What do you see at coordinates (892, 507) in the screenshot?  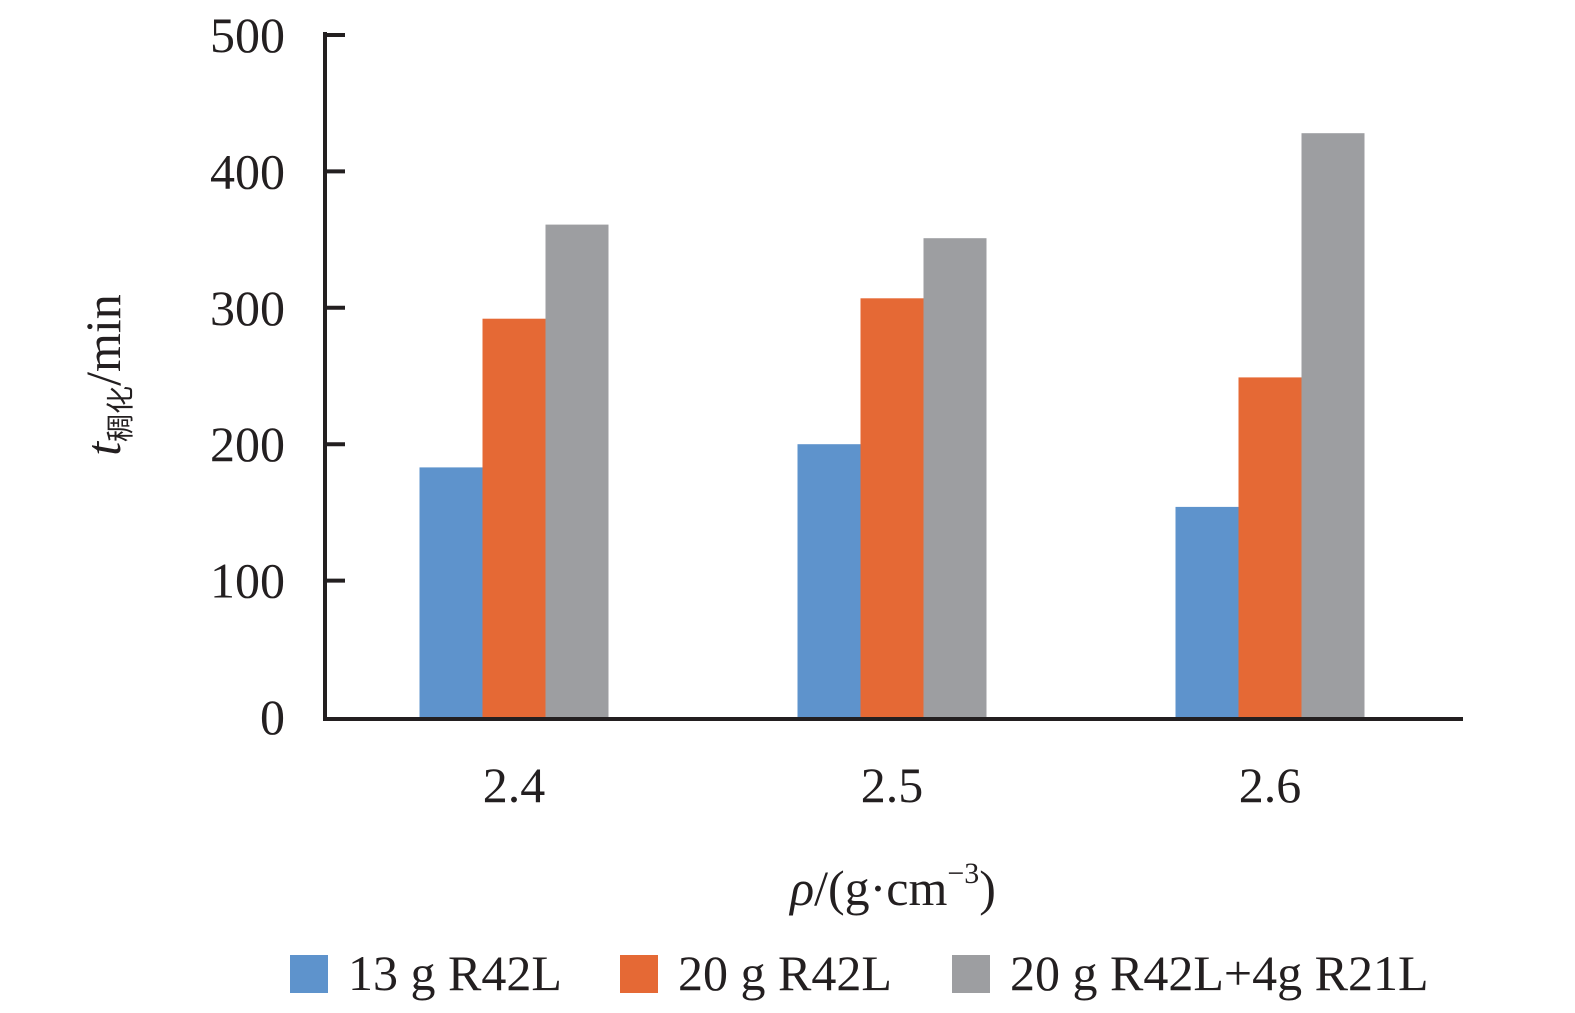 I see `bar-series-2-2.5` at bounding box center [892, 507].